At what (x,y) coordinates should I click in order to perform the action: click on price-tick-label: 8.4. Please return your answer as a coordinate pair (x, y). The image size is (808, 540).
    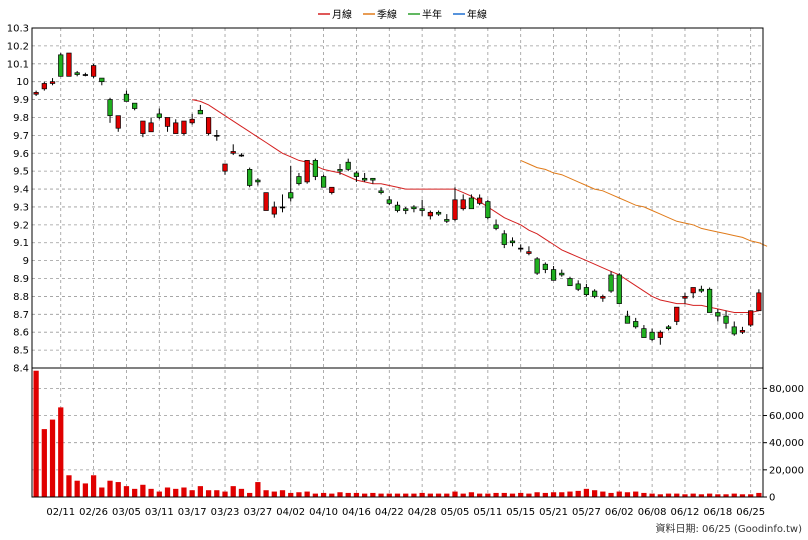
    Looking at the image, I should click on (21, 369).